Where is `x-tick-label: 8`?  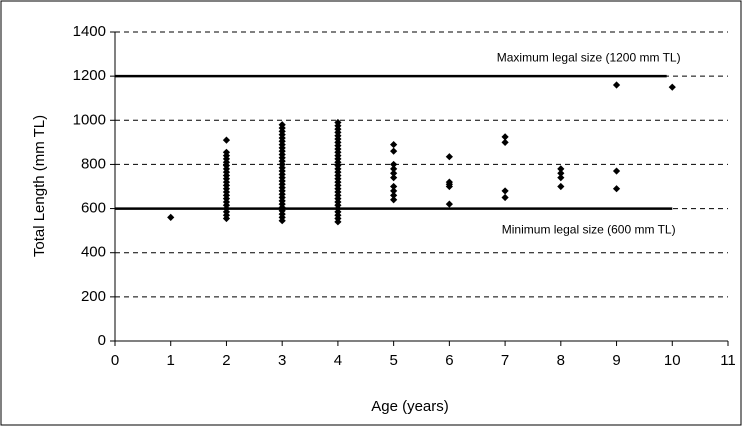 x-tick-label: 8 is located at coordinates (561, 360).